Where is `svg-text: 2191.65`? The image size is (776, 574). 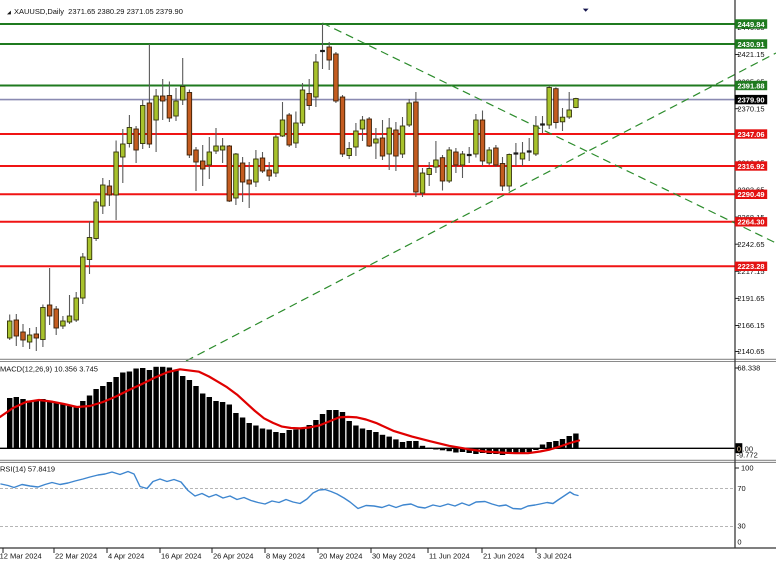
svg-text: 2191.65 is located at coordinates (750, 298).